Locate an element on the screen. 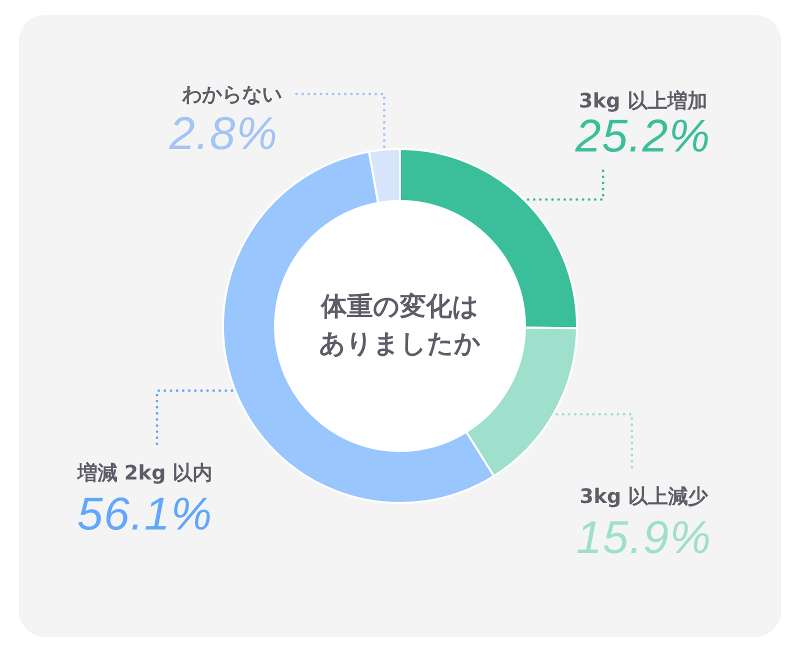 The height and width of the screenshot is (654, 800). slice-label: わからない is located at coordinates (231, 94).